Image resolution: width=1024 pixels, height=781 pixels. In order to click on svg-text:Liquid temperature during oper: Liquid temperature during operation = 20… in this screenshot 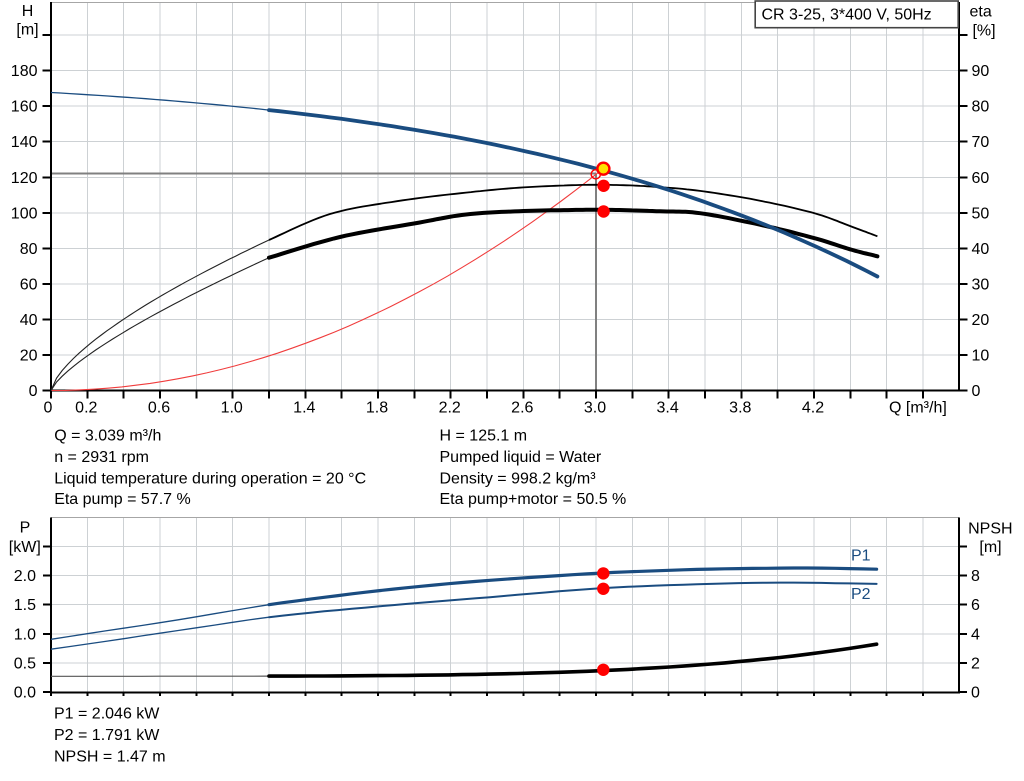, I will do `click(210, 478)`.